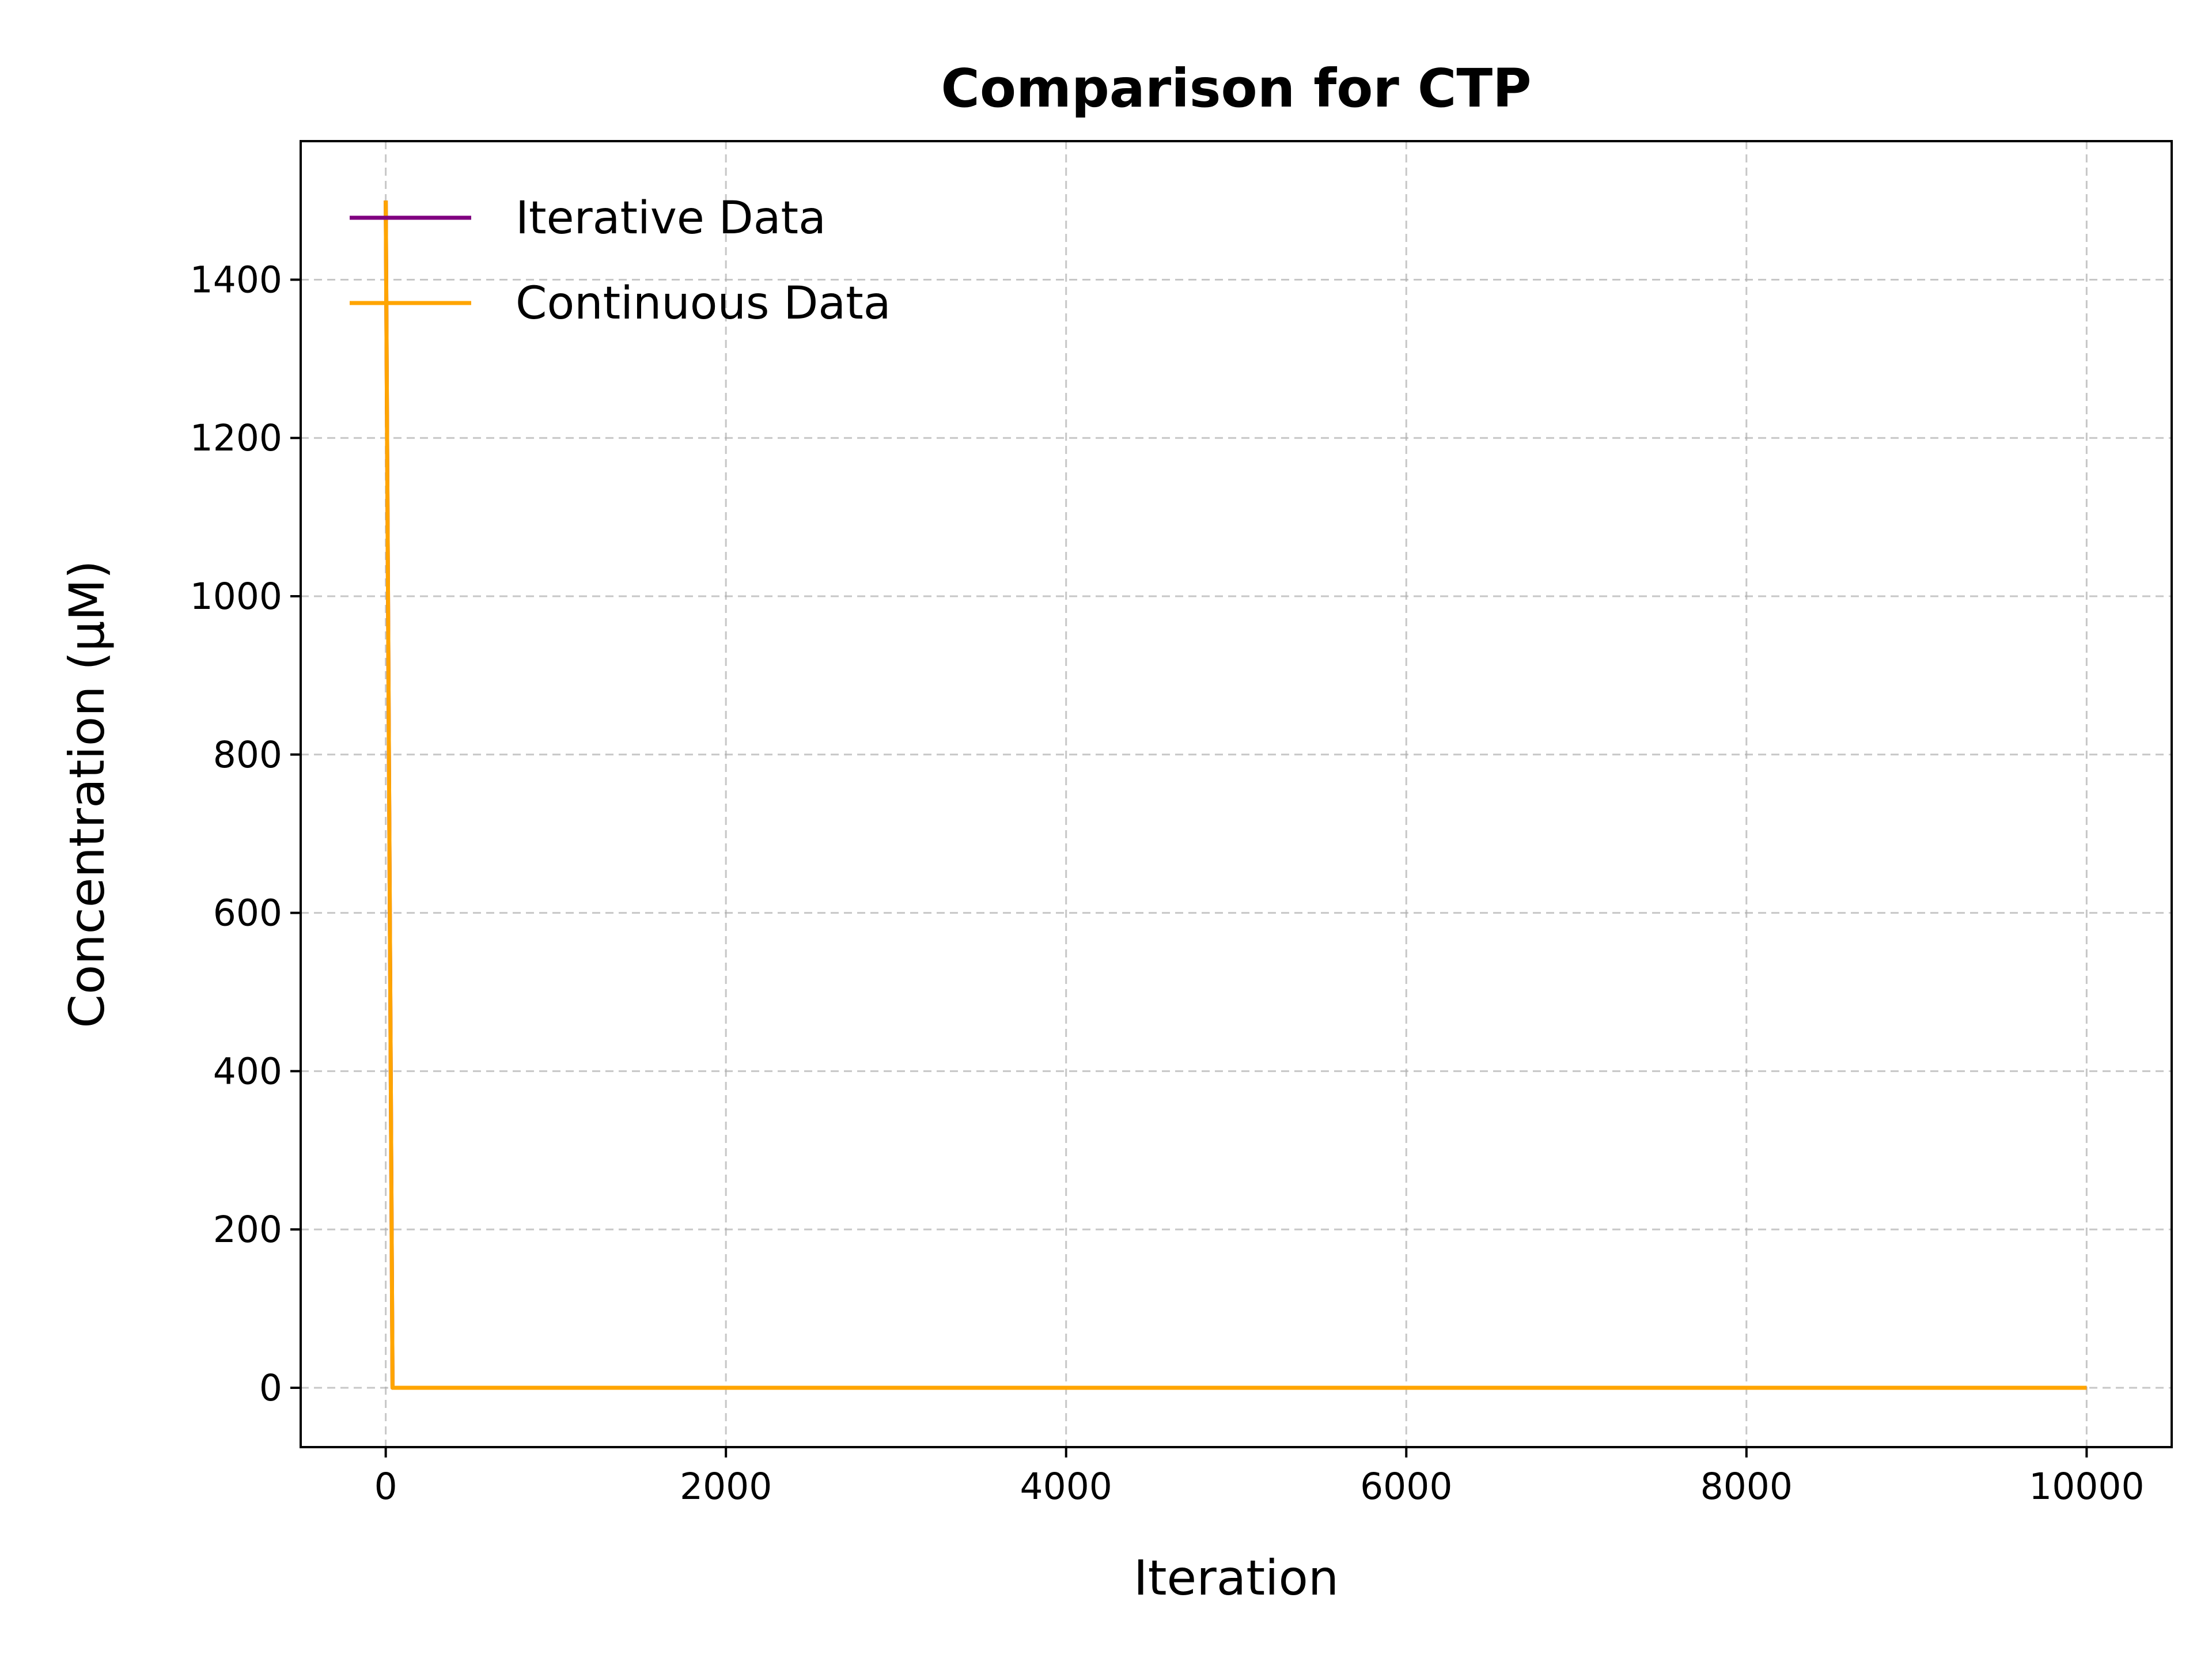 This screenshot has width=2212, height=1662. Describe the element at coordinates (245, 834) in the screenshot. I see `y-axis-ticks: 0 200 400 600 800 1000 1200 1400` at that location.